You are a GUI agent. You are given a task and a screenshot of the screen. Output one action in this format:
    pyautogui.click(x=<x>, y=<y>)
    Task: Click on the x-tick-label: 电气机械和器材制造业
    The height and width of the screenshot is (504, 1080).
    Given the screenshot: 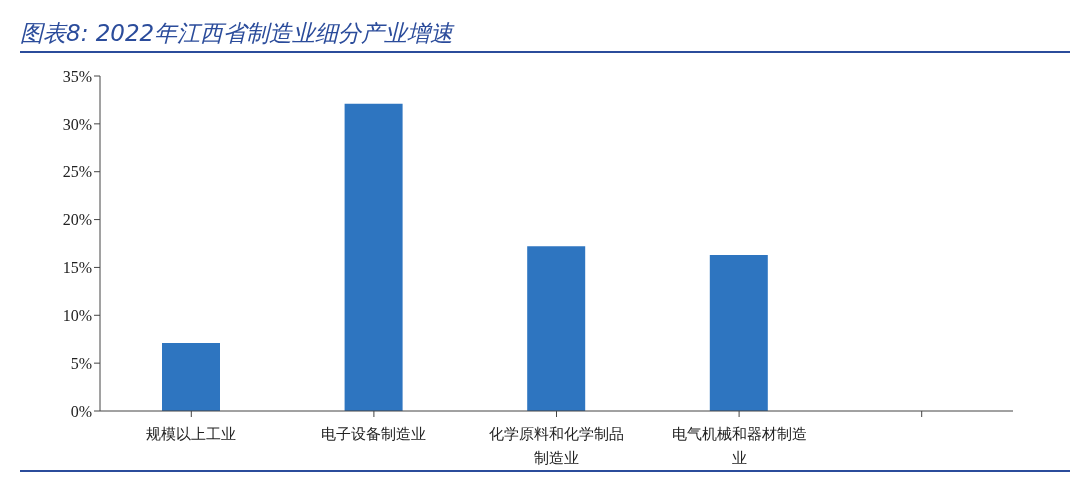 What is the action you would take?
    pyautogui.click(x=739, y=446)
    